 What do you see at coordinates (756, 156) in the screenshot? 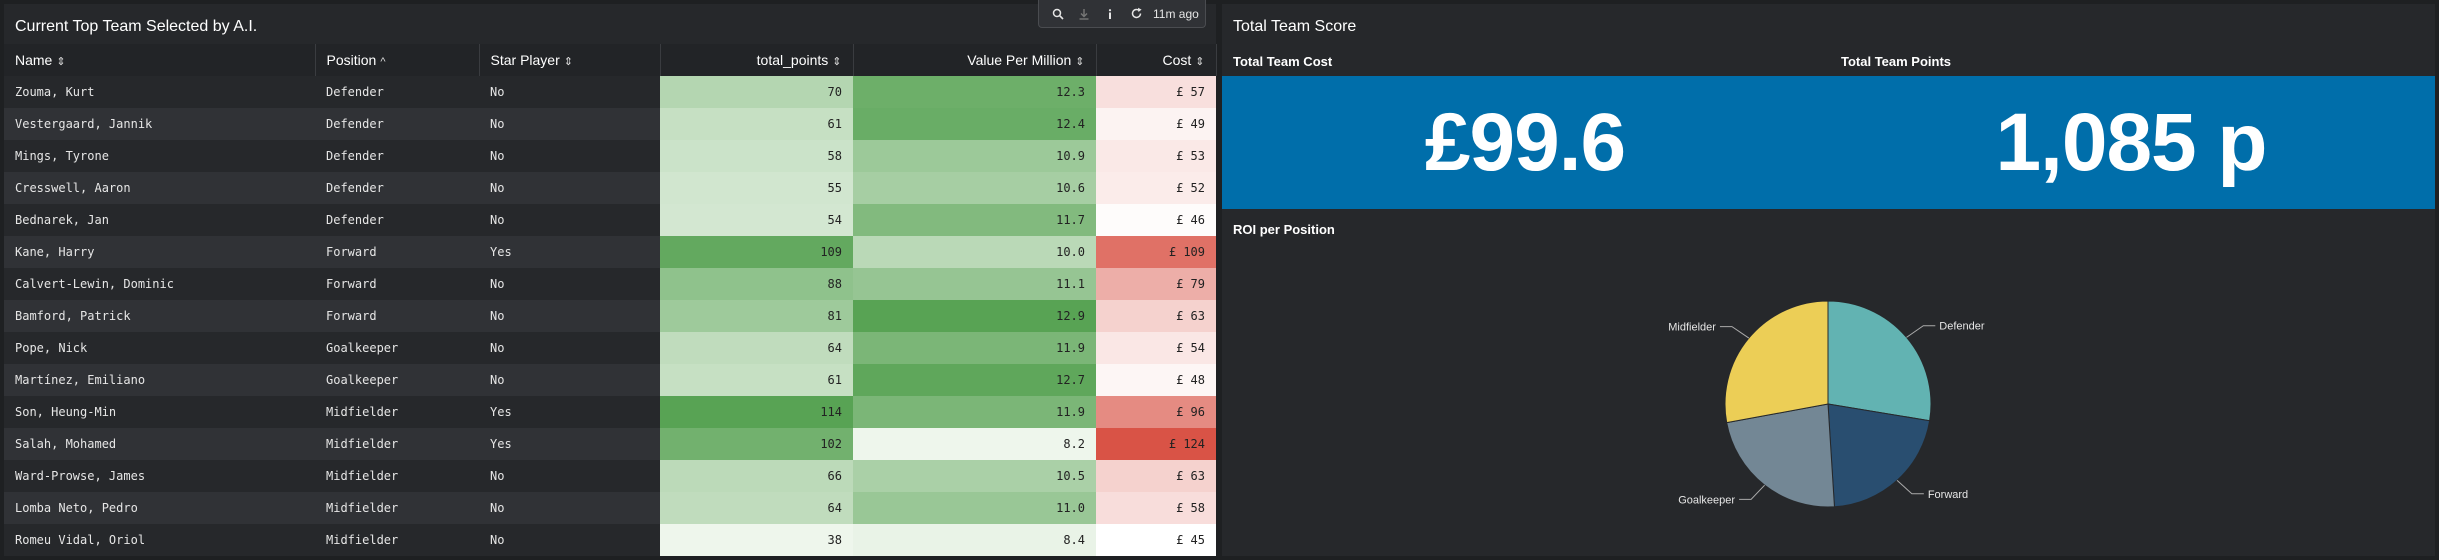
I see `table-cell-total-points: 58` at bounding box center [756, 156].